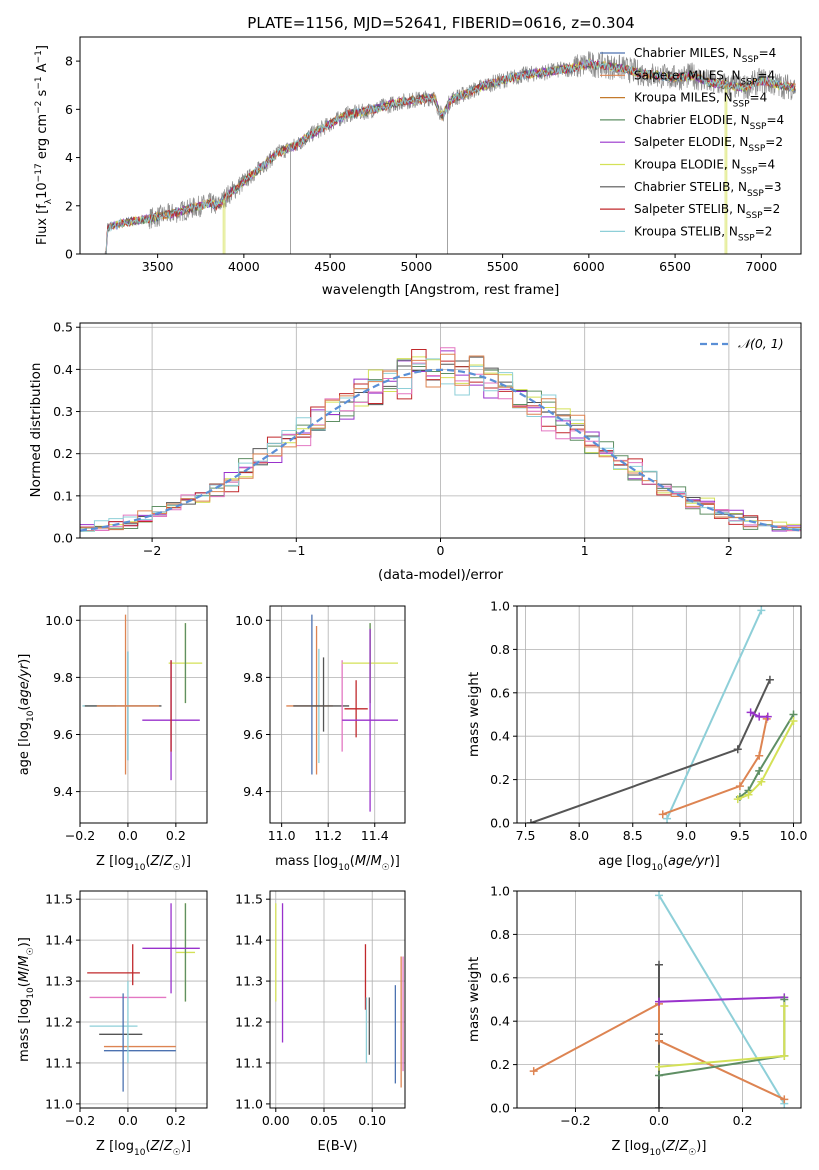 The width and height of the screenshot is (819, 1170). What do you see at coordinates (659, 863) in the screenshot?
I see `x-axis-label: age [log10(age/yr)]` at bounding box center [659, 863].